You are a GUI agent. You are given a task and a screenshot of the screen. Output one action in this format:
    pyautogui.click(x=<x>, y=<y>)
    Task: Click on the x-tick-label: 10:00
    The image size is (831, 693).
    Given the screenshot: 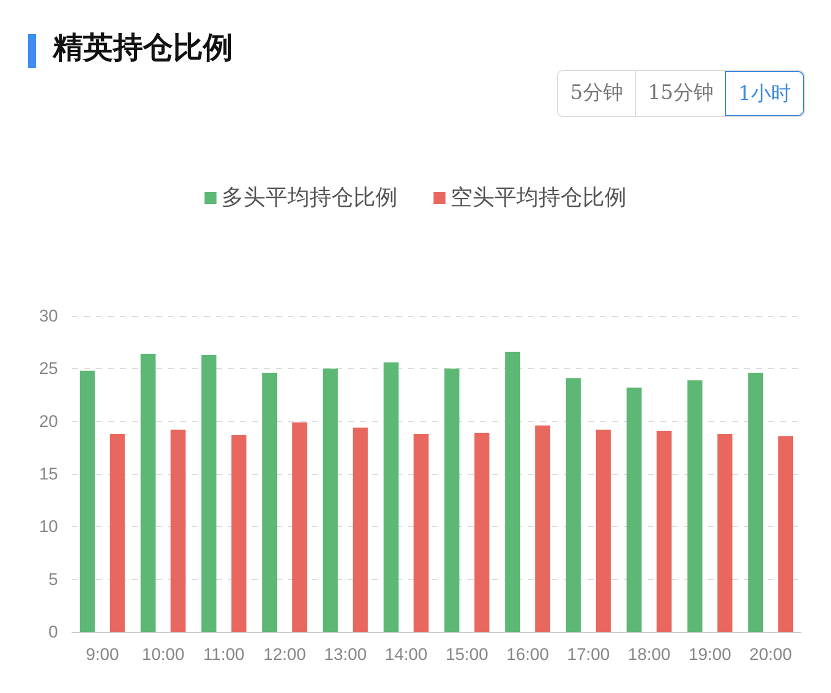 What is the action you would take?
    pyautogui.click(x=163, y=654)
    